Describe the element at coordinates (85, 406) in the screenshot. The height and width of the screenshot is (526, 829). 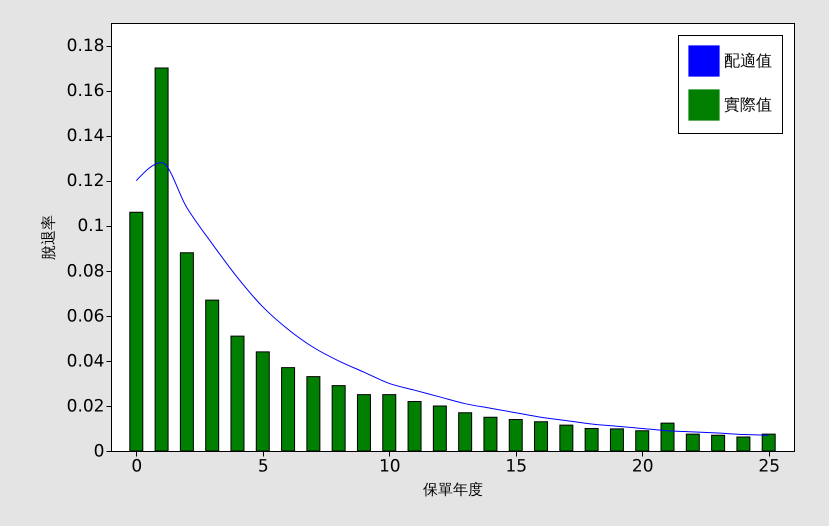
I see `y-tick-label: 0.02` at that location.